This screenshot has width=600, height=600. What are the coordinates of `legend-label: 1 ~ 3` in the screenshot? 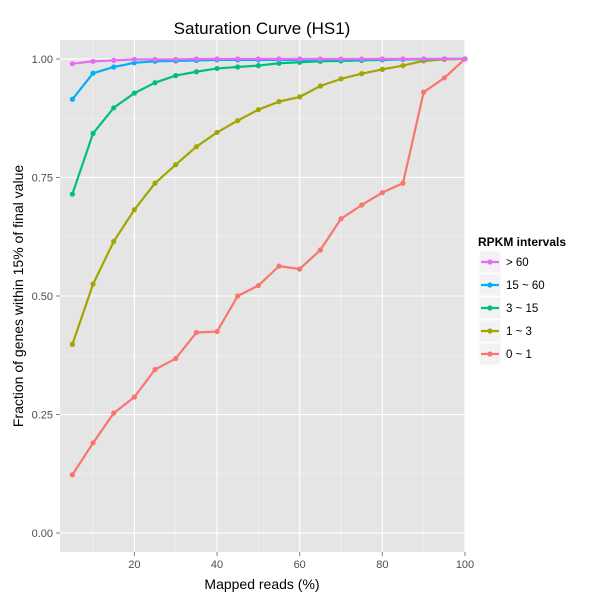 It's located at (519, 332).